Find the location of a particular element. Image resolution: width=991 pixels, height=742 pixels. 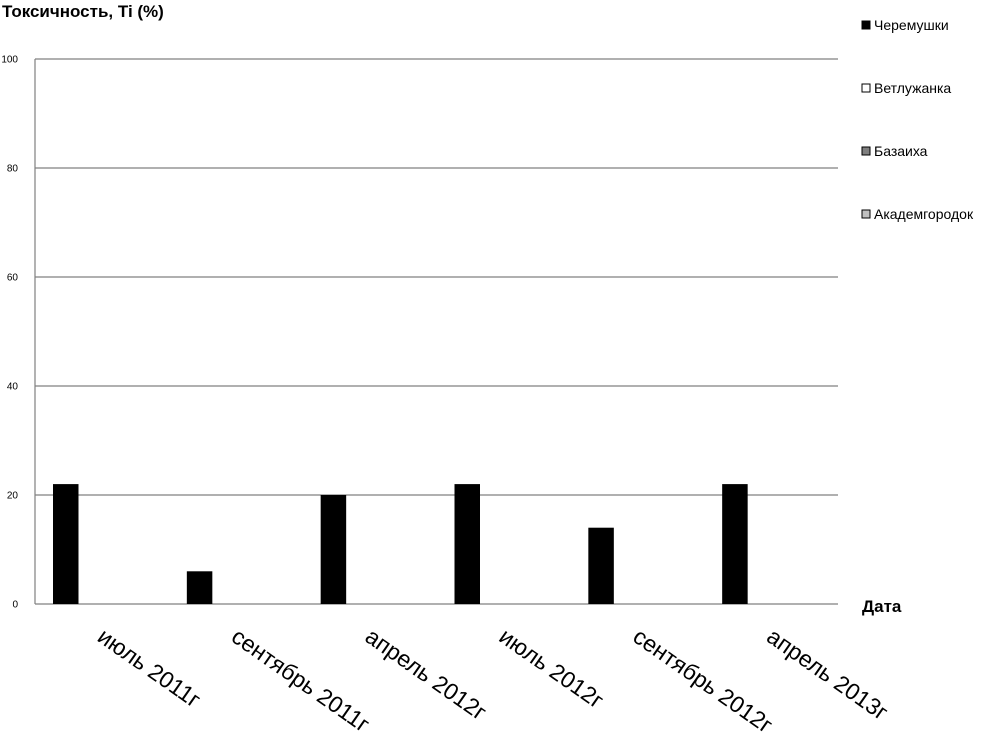

bars is located at coordinates (400, 544).